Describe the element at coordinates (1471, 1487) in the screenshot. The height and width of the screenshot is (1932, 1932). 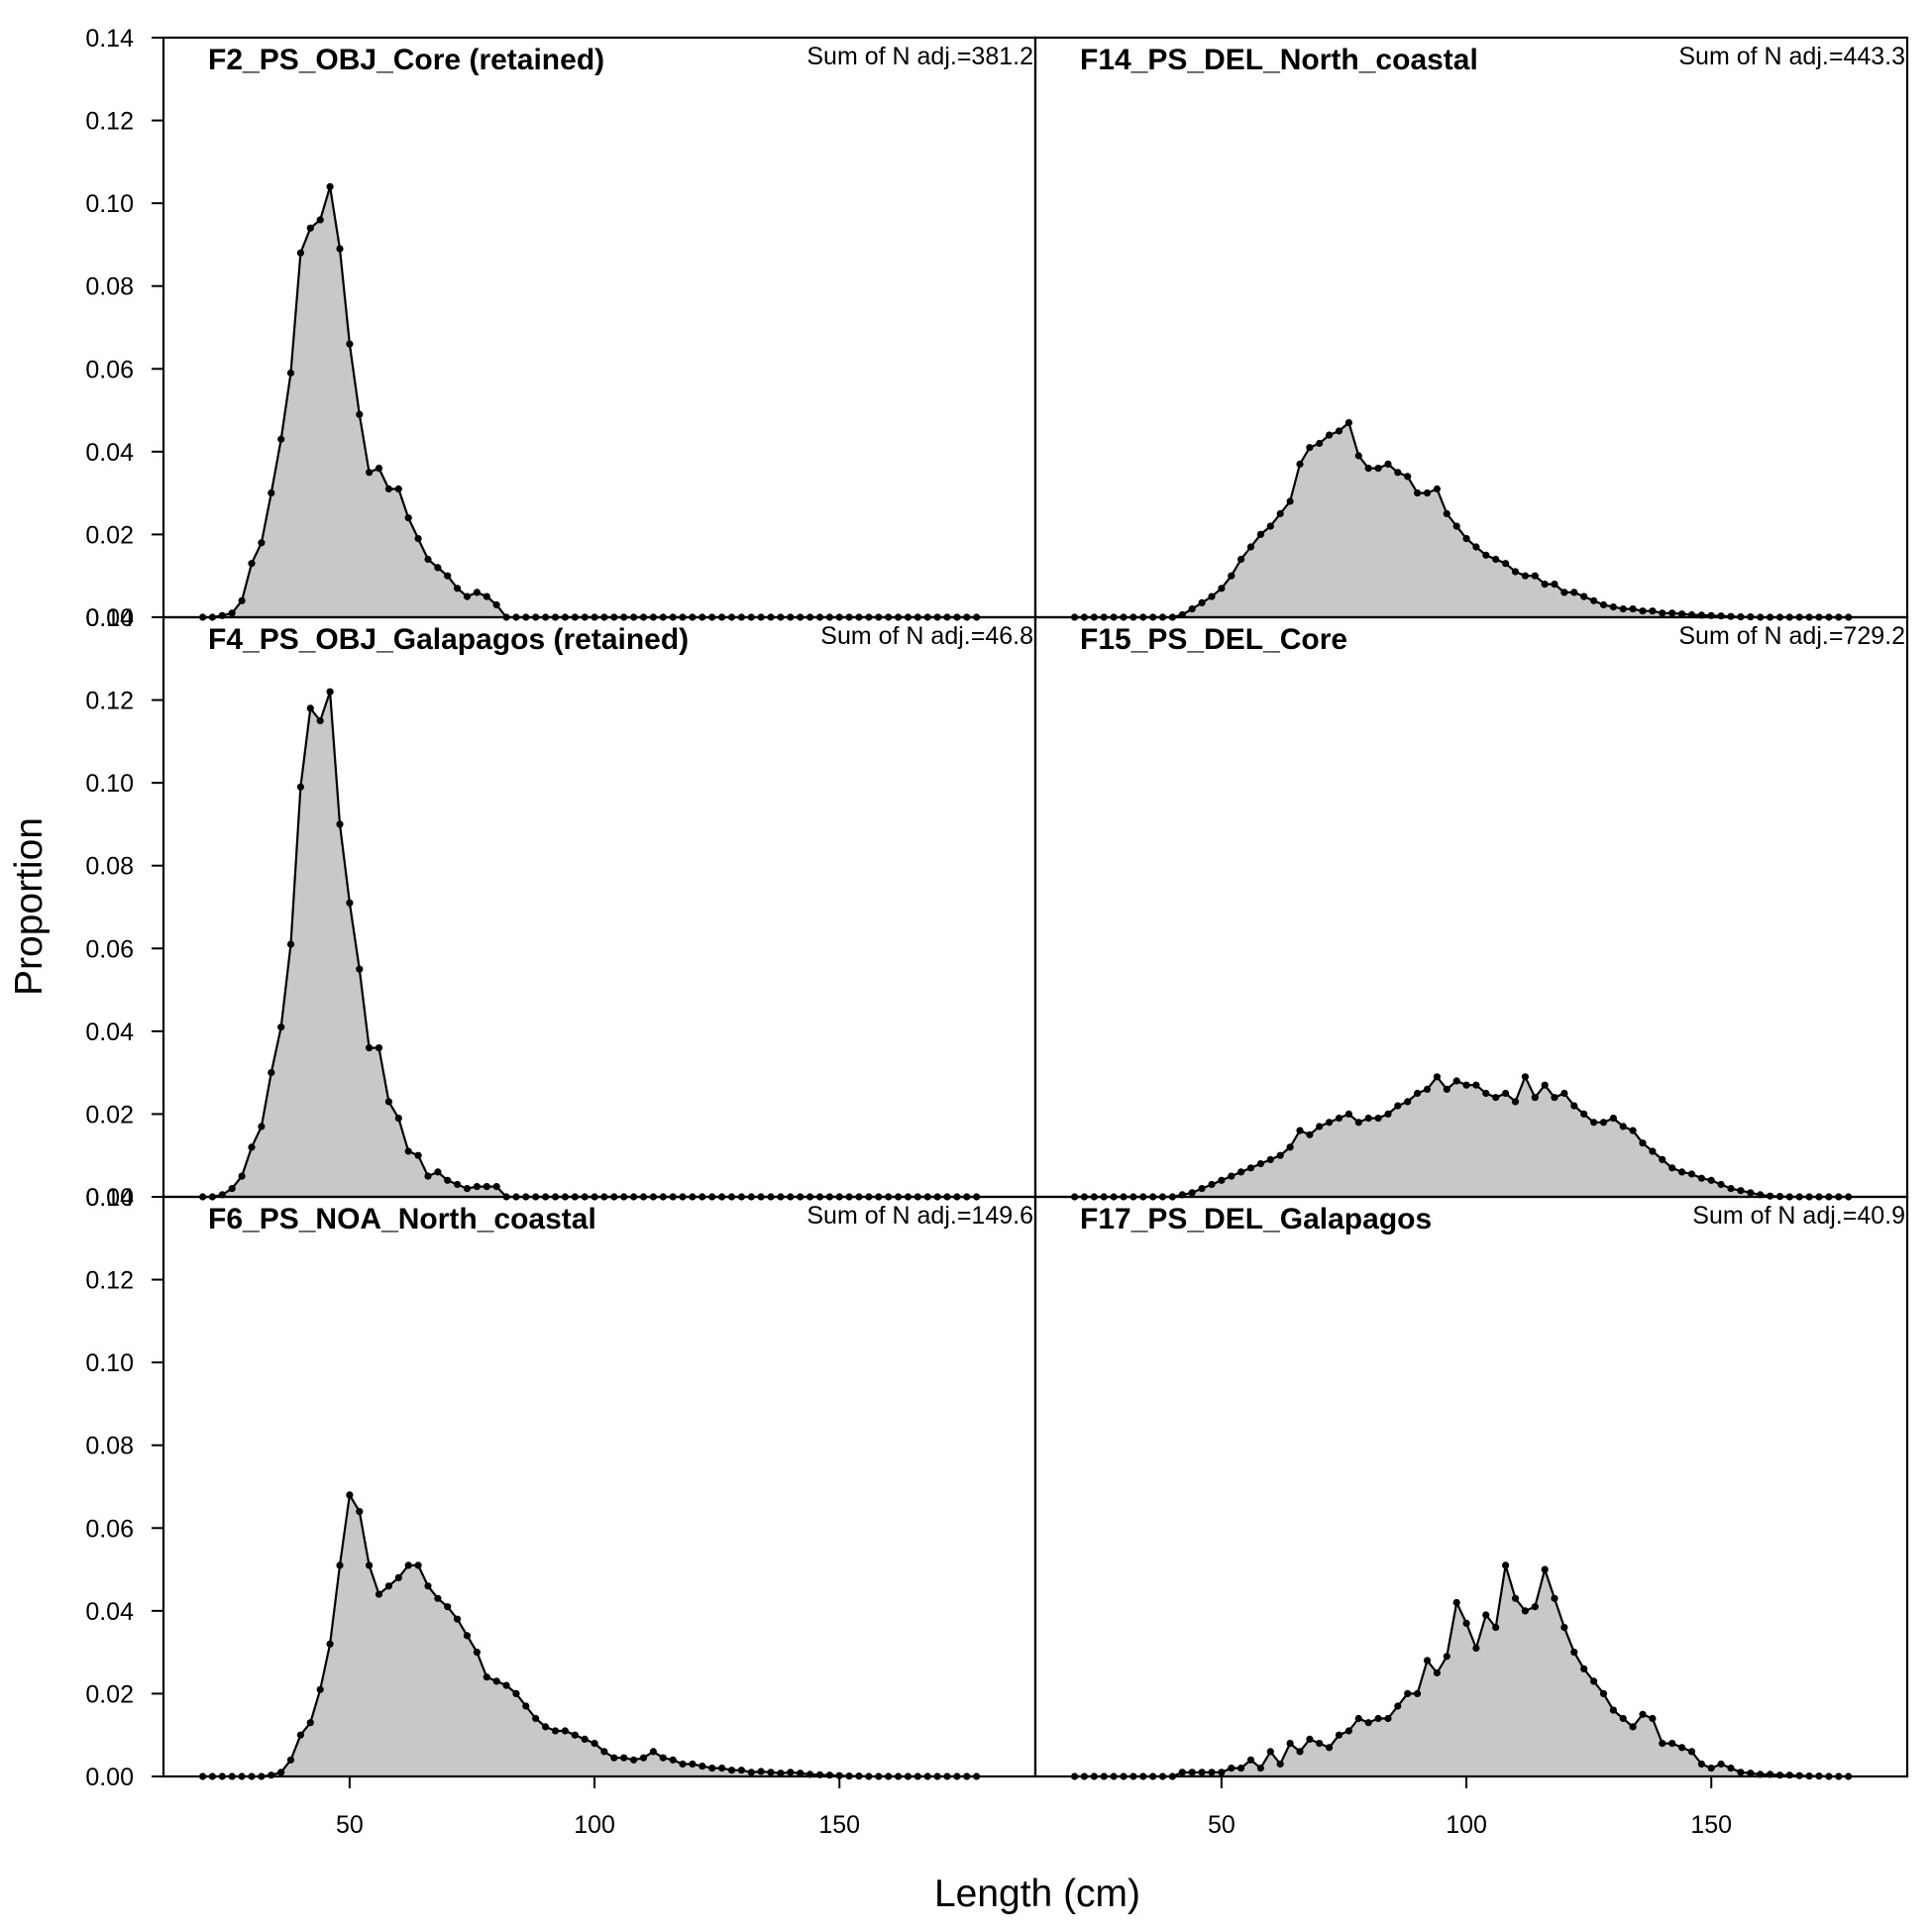
I see `panel-6: F17_PS_DEL_Galapagos Sum of N adj.=40.9` at that location.